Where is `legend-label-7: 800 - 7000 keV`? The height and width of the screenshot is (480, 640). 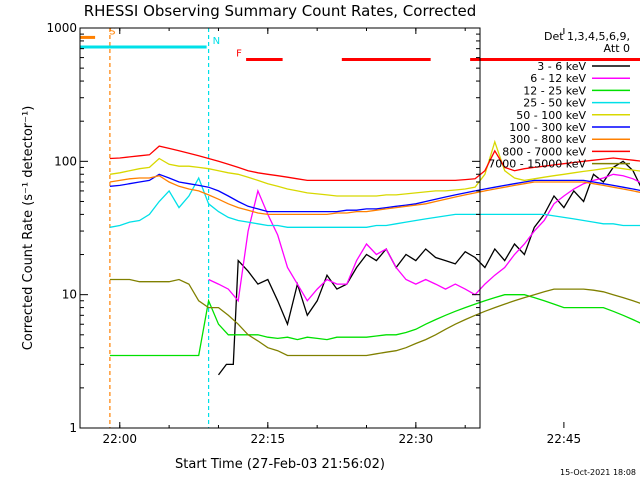
legend-label-7: 800 - 7000 keV is located at coordinates (544, 151).